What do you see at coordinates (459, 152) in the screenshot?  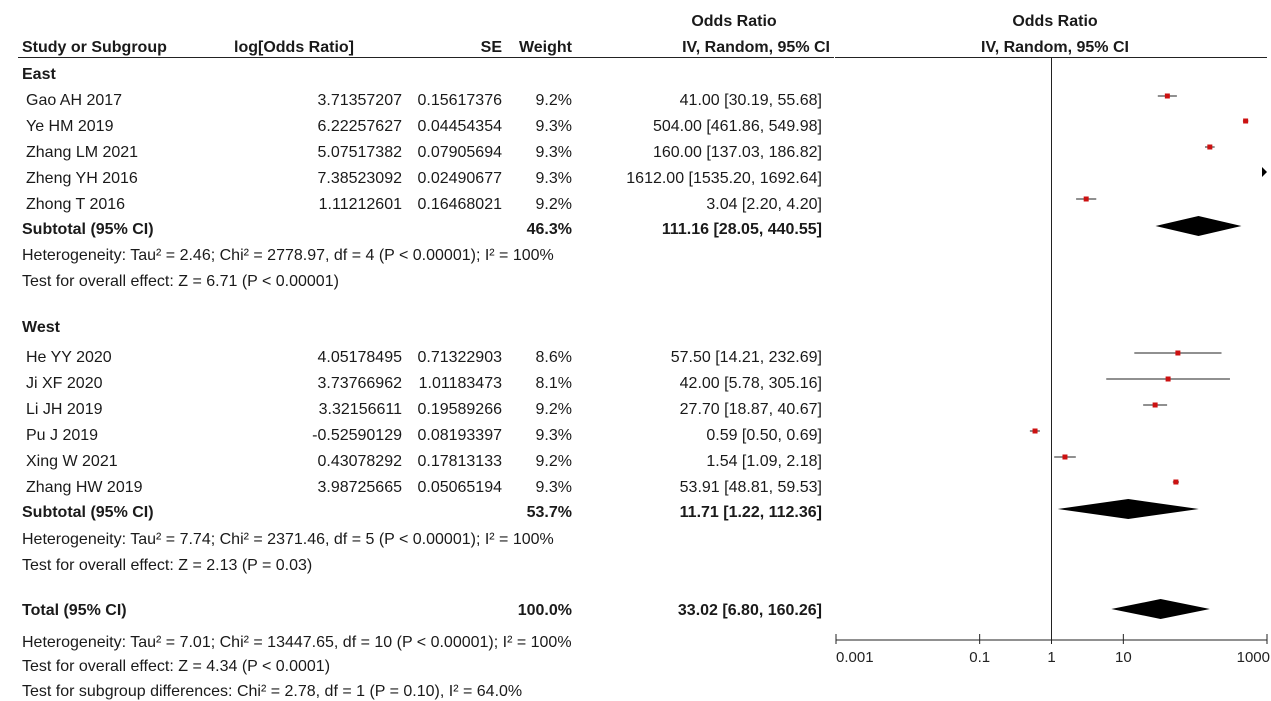 I see `study-se: 0.07905694` at bounding box center [459, 152].